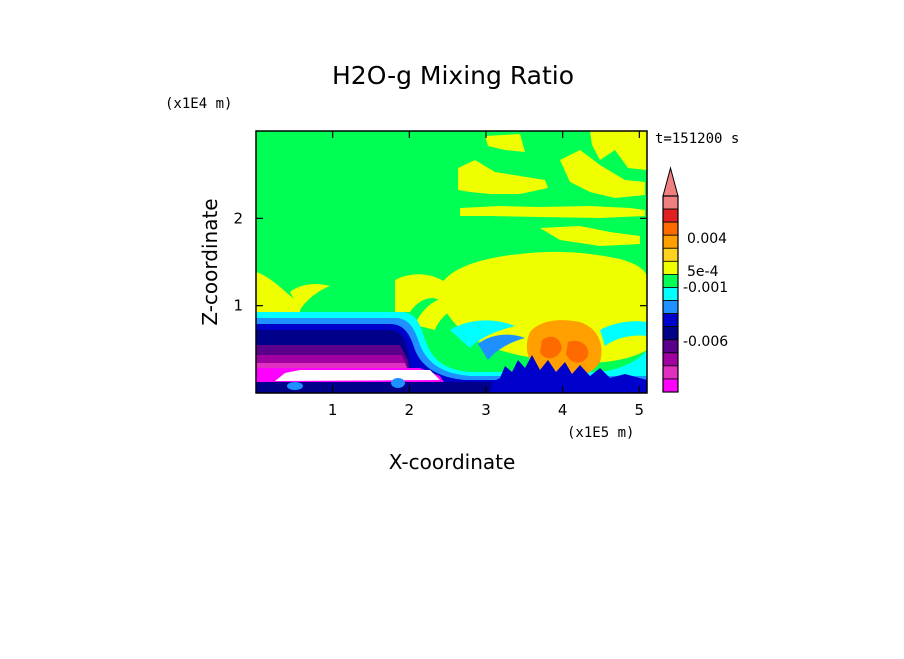  I want to click on x-tick-label: 1, so click(333, 410).